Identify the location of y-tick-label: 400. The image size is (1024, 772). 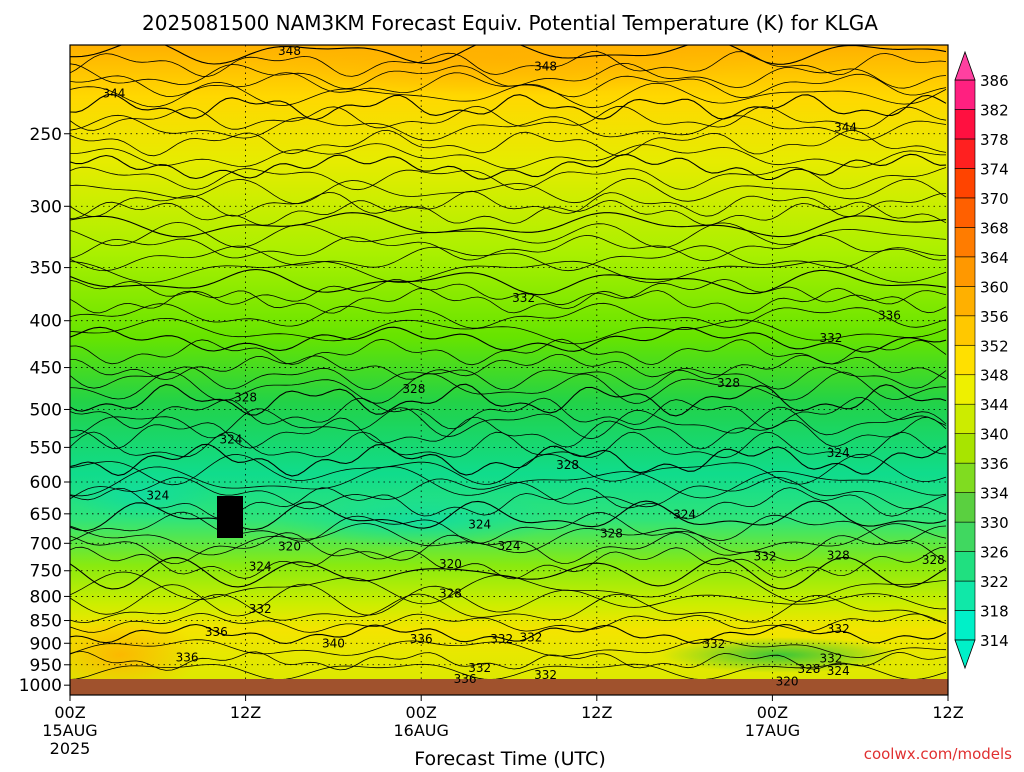
(46, 322).